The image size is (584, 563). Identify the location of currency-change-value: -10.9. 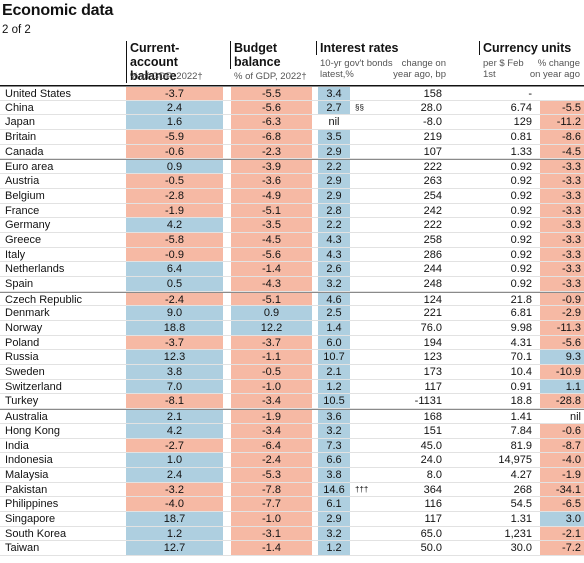
(562, 372).